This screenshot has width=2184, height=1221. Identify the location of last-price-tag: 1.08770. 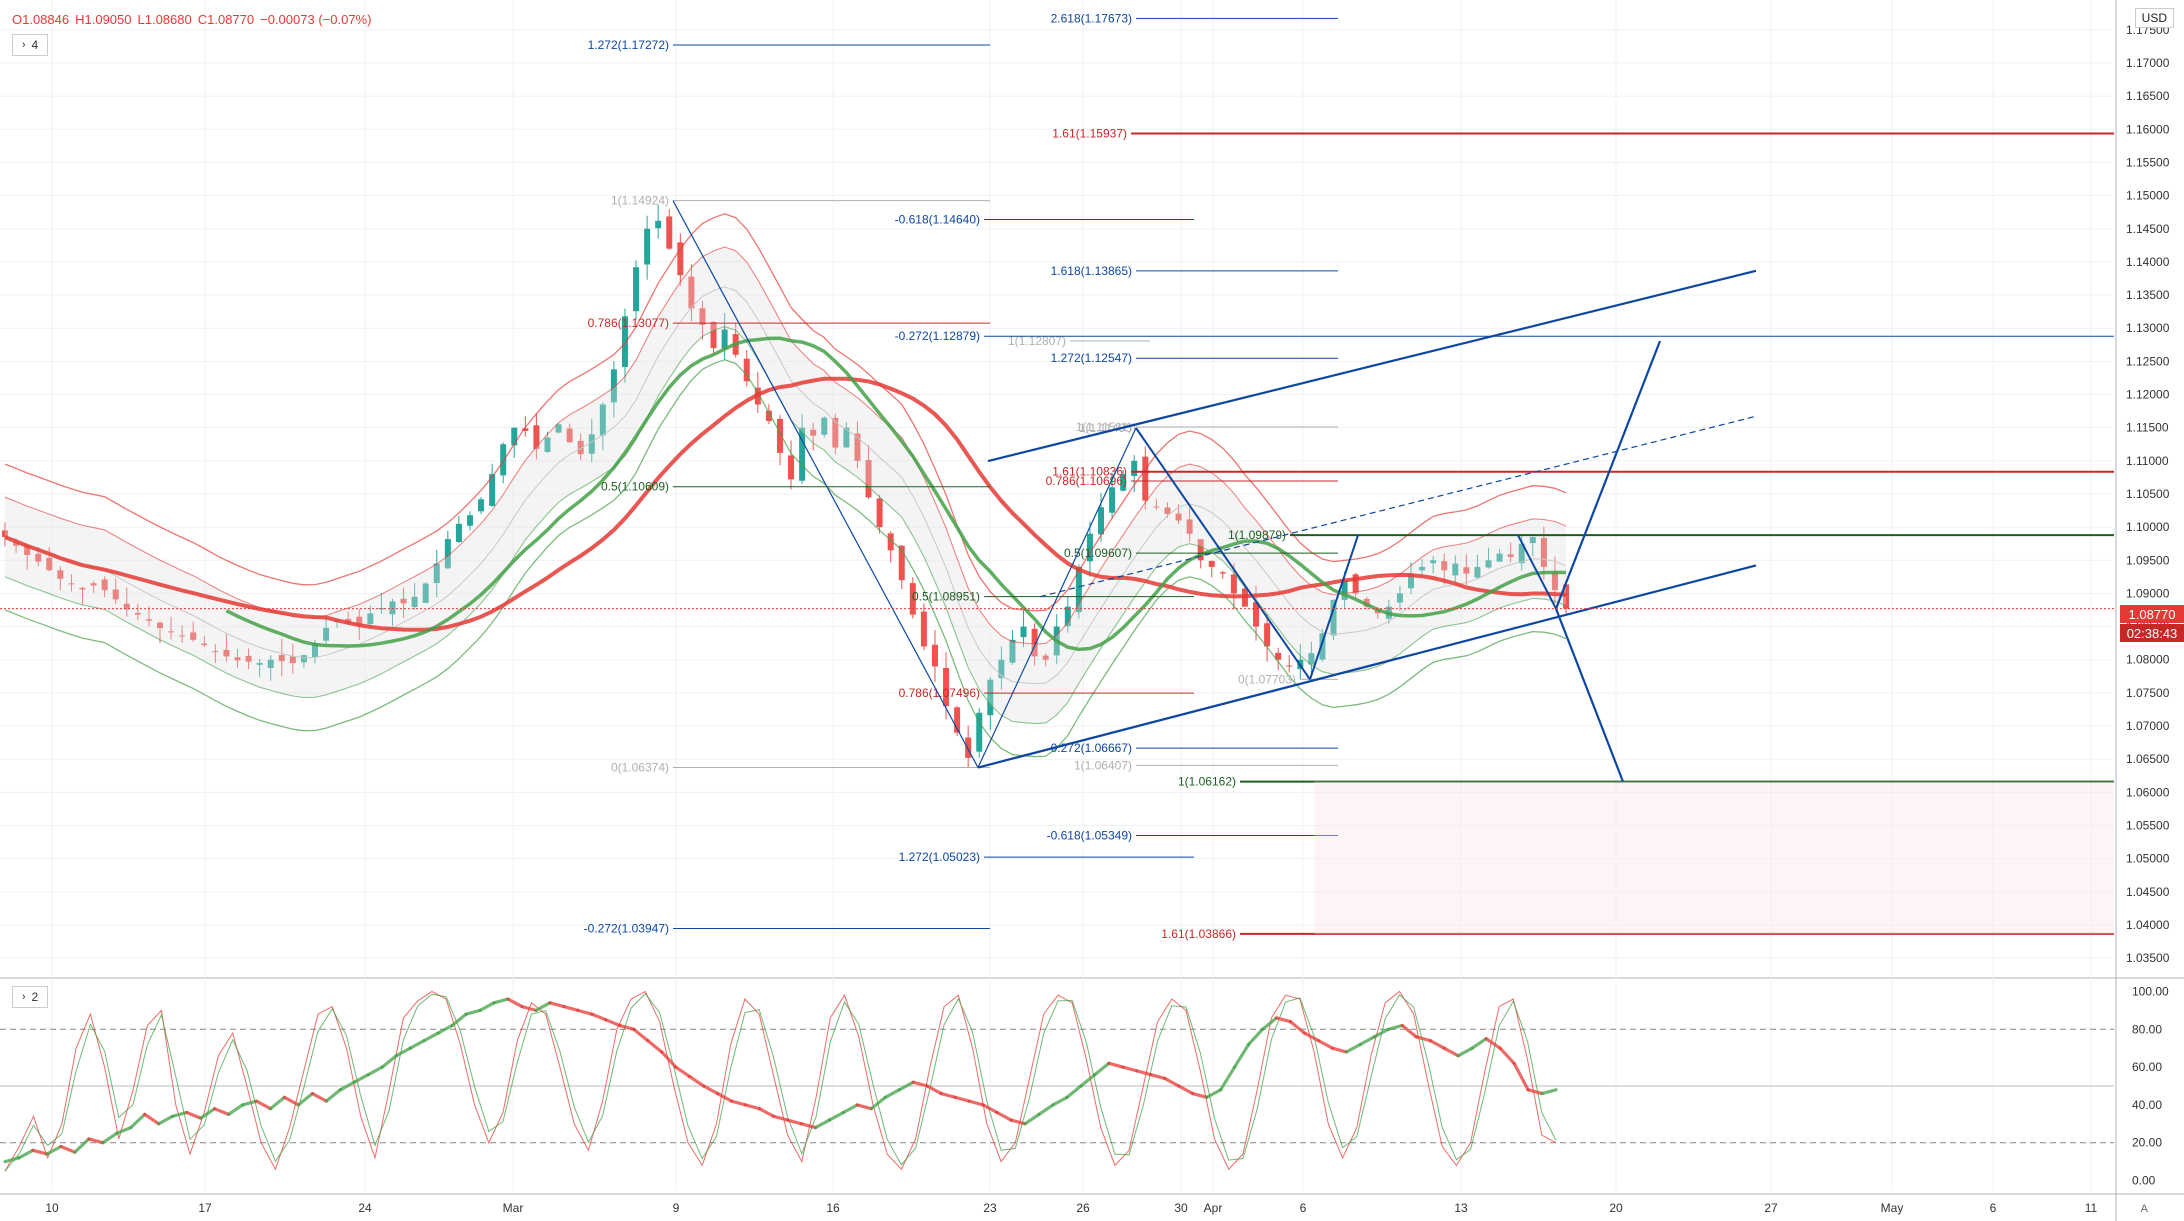
(2152, 614).